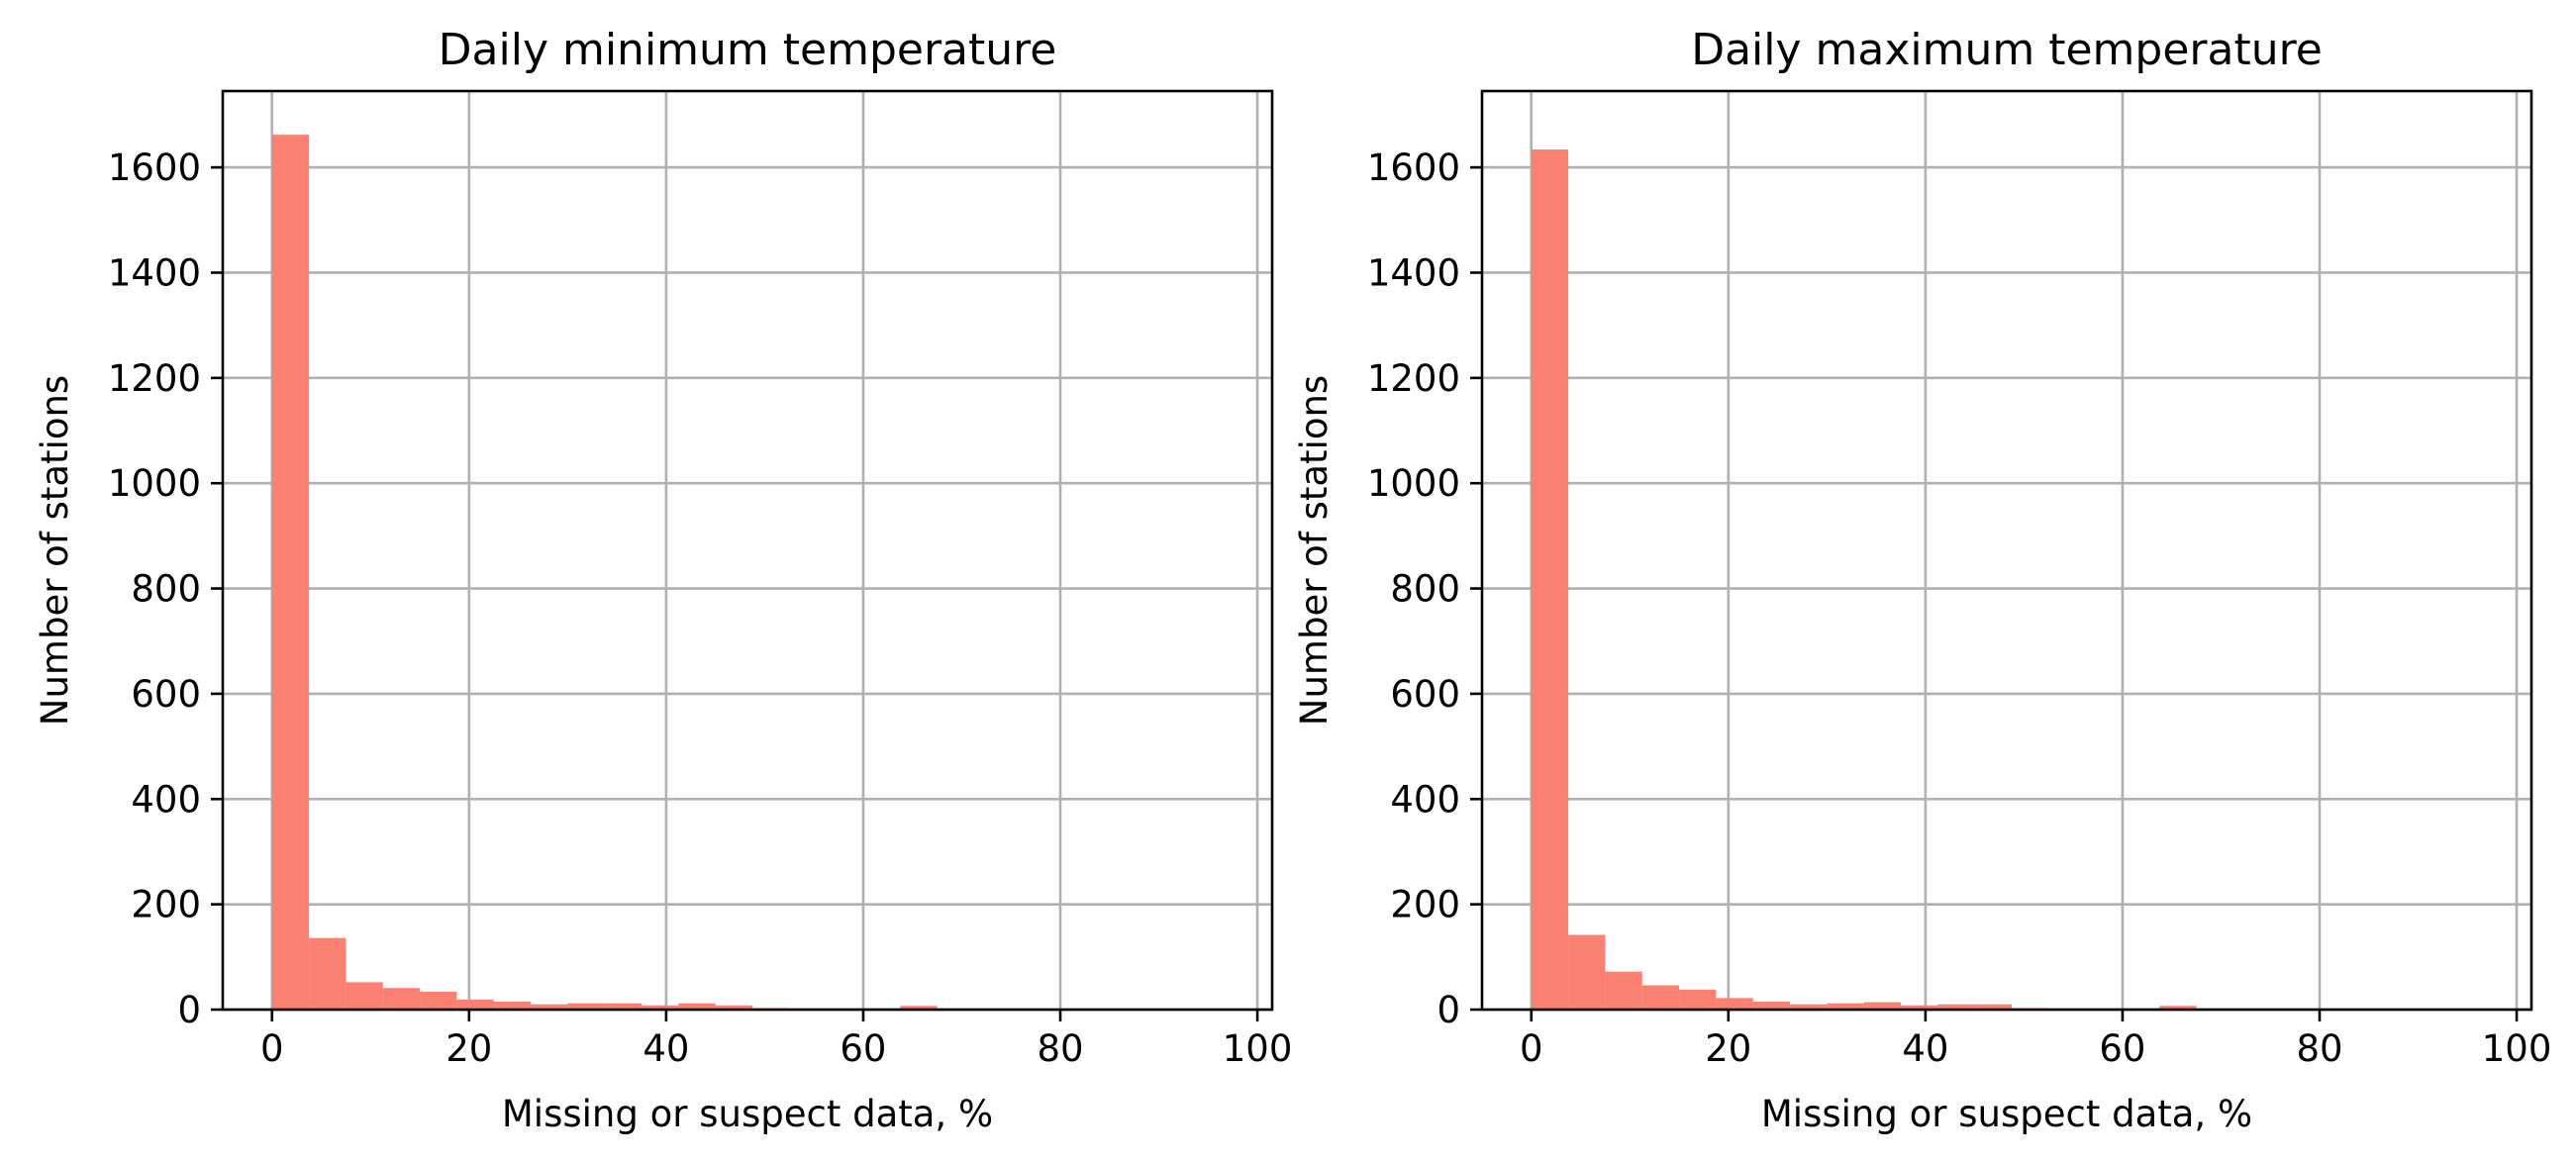 The image size is (2576, 1164). Describe the element at coordinates (2007, 50) in the screenshot. I see `chart-title: Daily maximum temperature` at that location.